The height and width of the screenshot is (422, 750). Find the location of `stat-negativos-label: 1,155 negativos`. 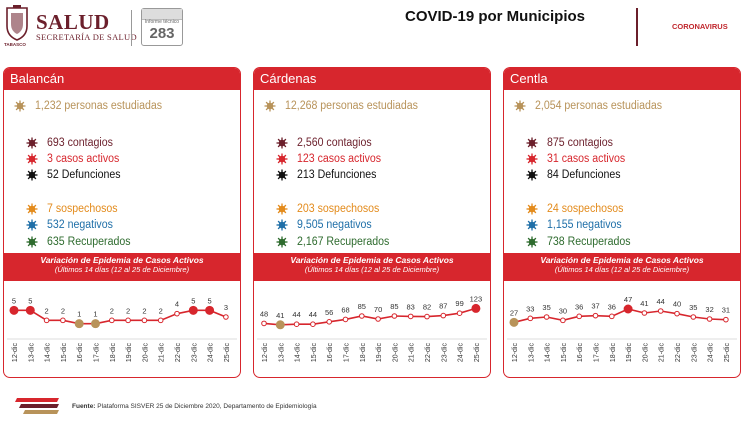

stat-negativos-label: 1,155 negativos is located at coordinates (584, 225).